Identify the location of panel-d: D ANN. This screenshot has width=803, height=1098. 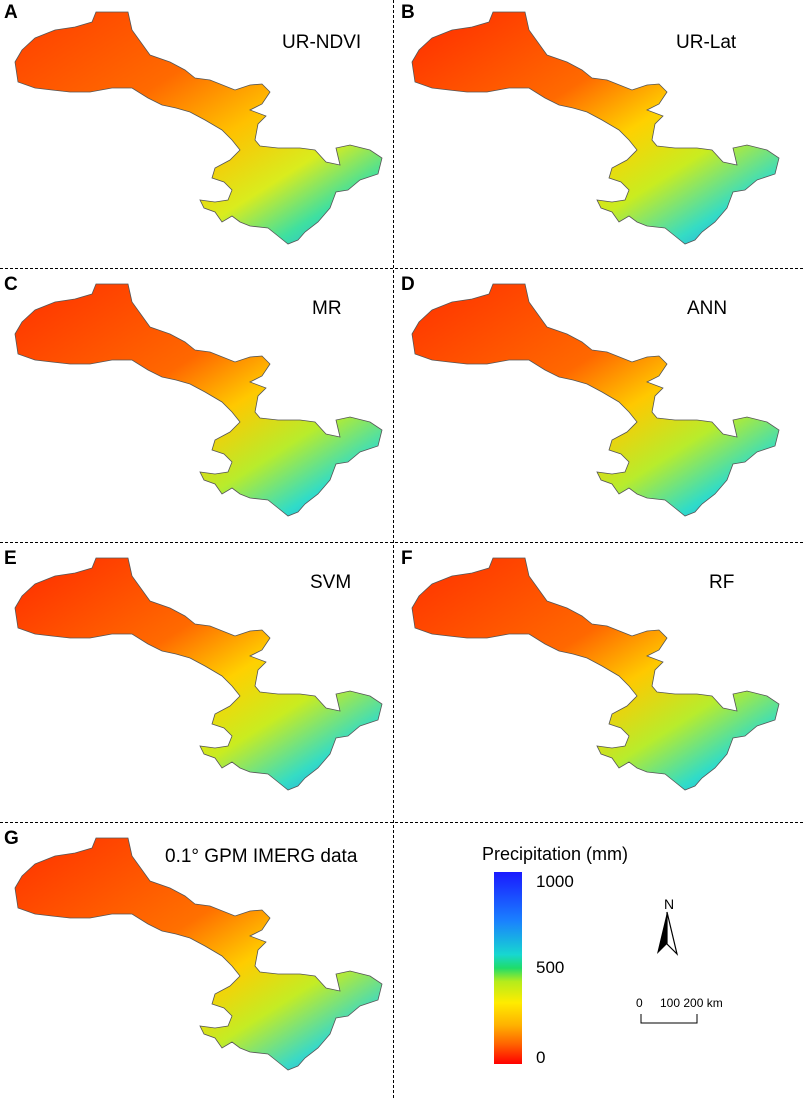
(592, 406).